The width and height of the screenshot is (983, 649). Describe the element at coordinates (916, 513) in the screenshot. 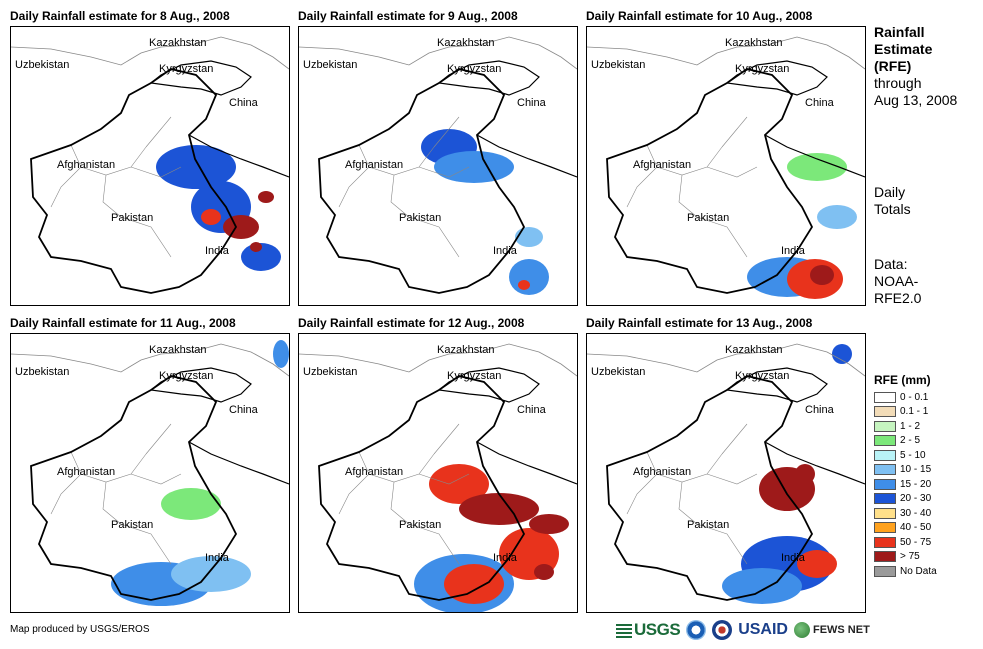

I see `legend-label: 30 - 40` at that location.